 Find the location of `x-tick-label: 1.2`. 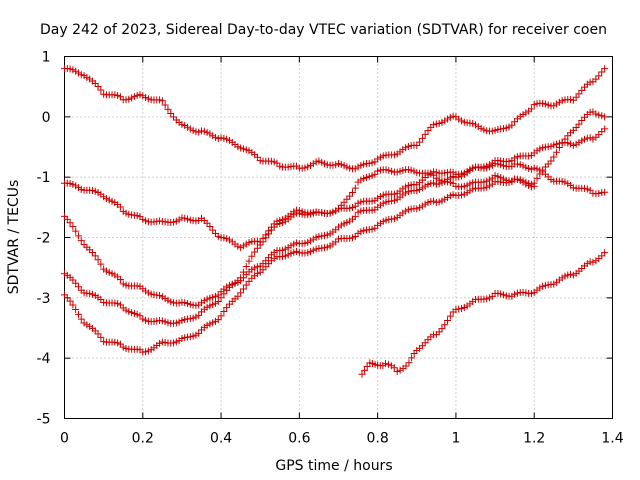

x-tick-label: 1.2 is located at coordinates (534, 439).